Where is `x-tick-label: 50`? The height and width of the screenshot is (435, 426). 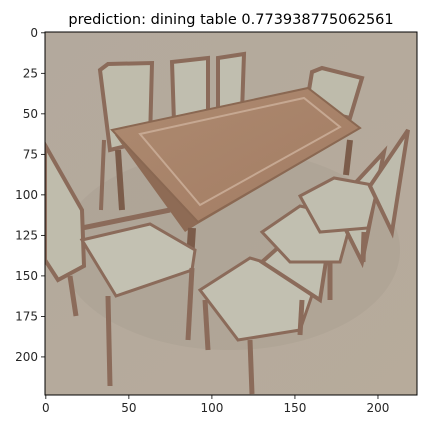
x-tick-label: 50 is located at coordinates (128, 408).